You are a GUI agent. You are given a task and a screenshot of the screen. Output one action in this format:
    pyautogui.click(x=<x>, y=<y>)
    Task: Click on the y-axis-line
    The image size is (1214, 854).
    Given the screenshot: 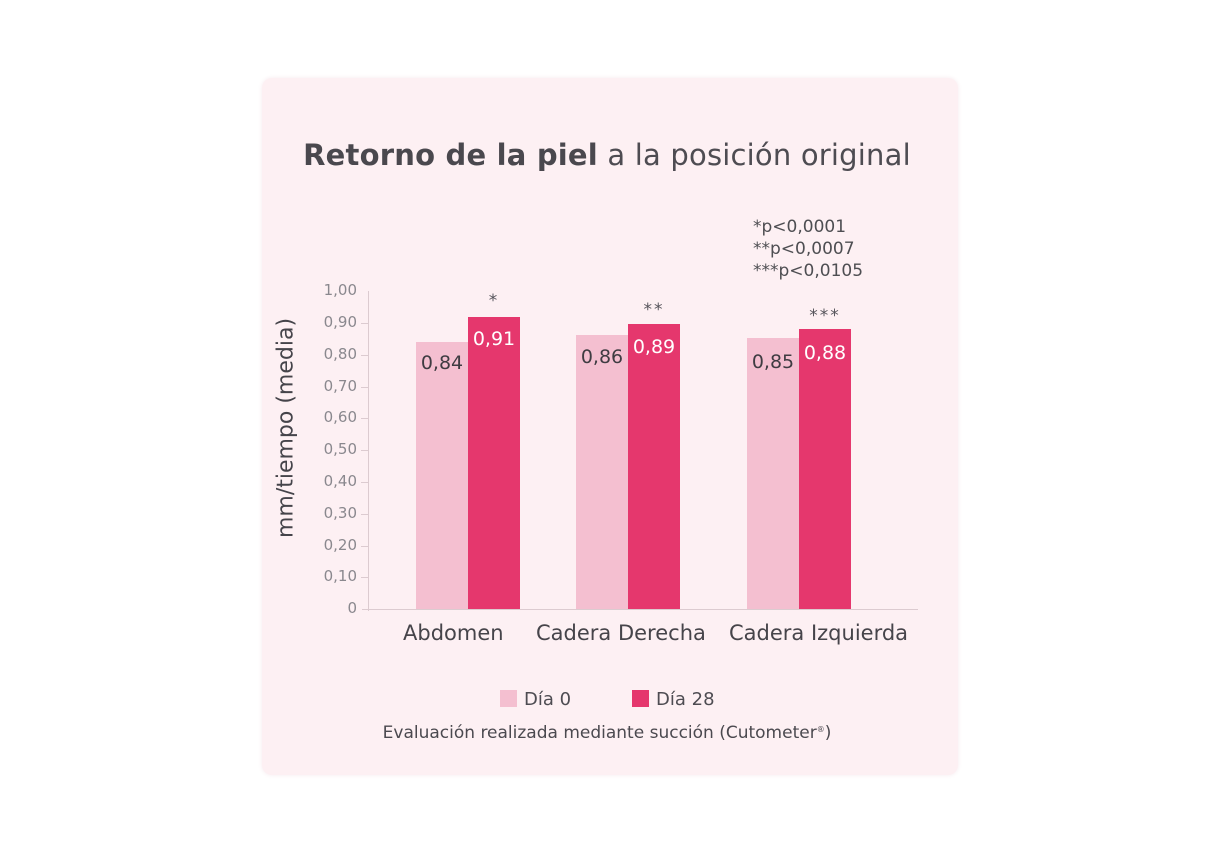 What is the action you would take?
    pyautogui.click(x=368, y=451)
    